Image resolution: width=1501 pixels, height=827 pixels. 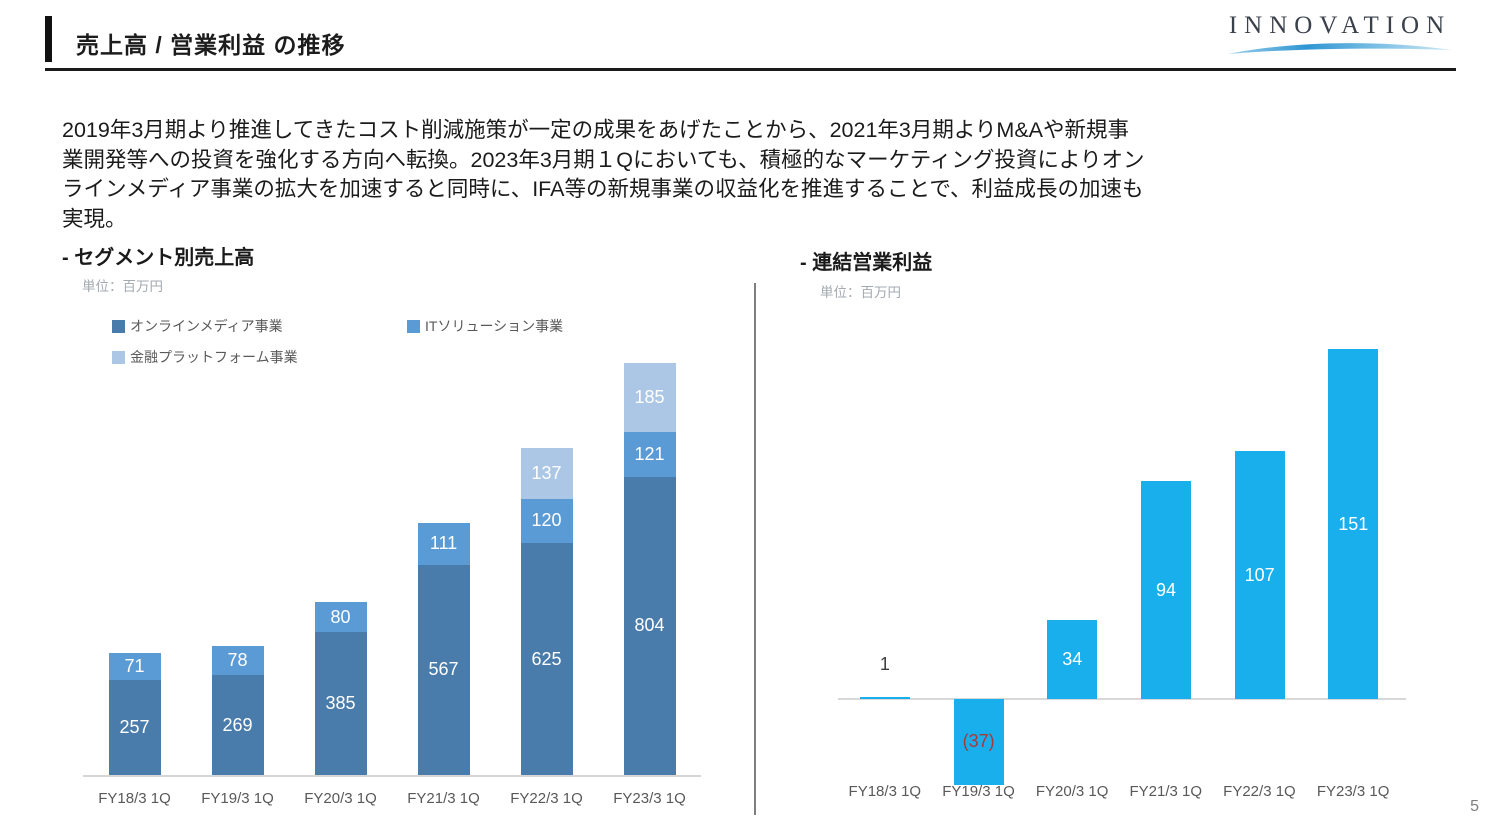 I want to click on bar: 151, so click(x=1353, y=524).